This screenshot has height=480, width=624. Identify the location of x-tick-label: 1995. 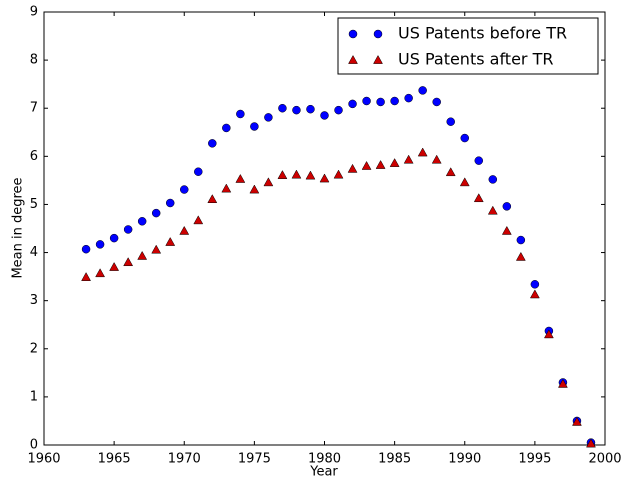
(534, 459).